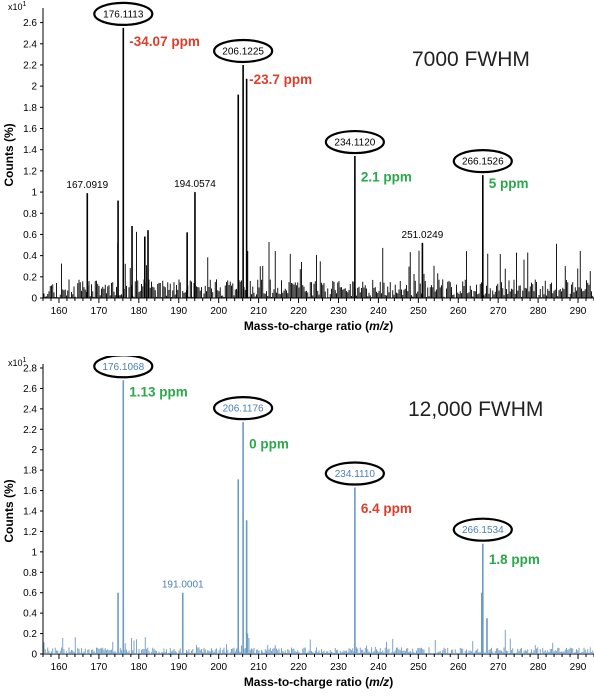 This screenshot has height=698, width=594. Describe the element at coordinates (386, 508) in the screenshot. I see `ppm-label: 6.4 ppm` at that location.